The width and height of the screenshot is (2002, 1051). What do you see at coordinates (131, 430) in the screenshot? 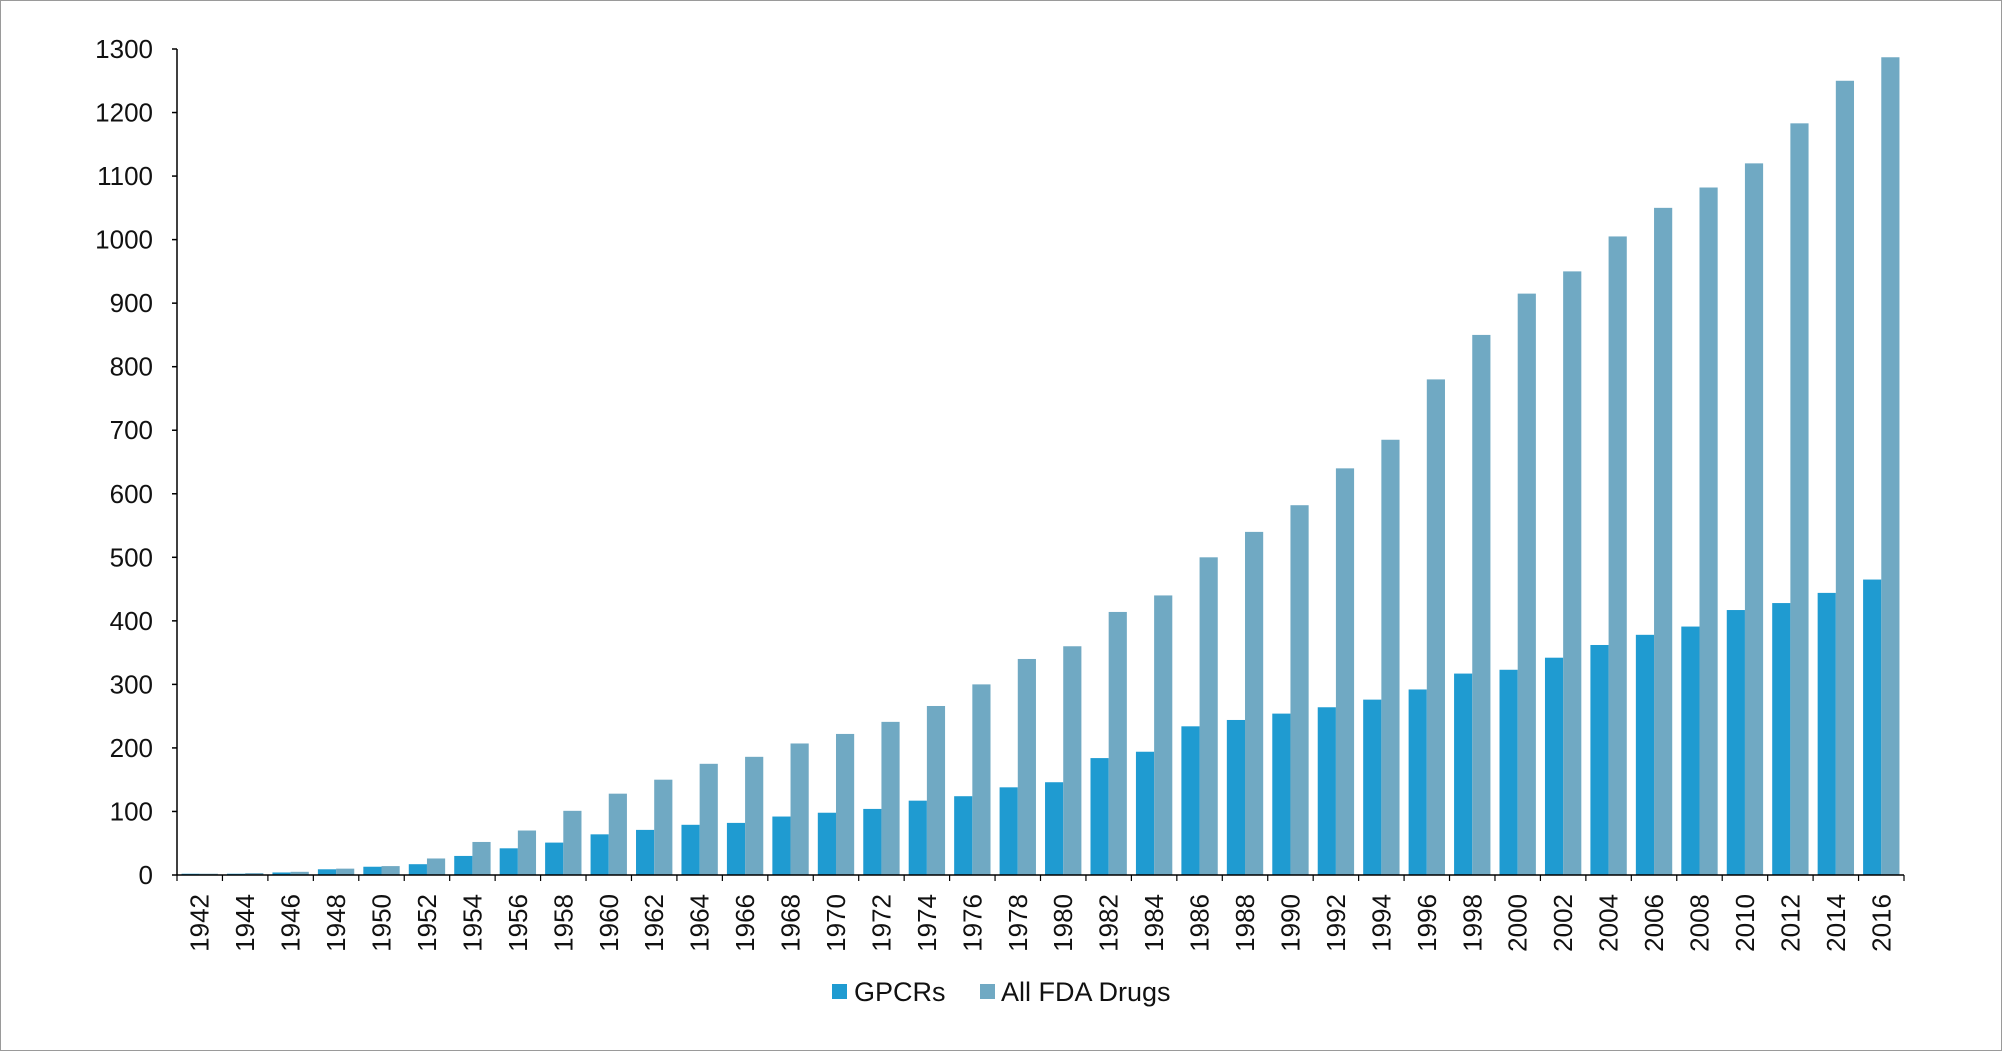
I see `y-tick-label: 700` at bounding box center [131, 430].